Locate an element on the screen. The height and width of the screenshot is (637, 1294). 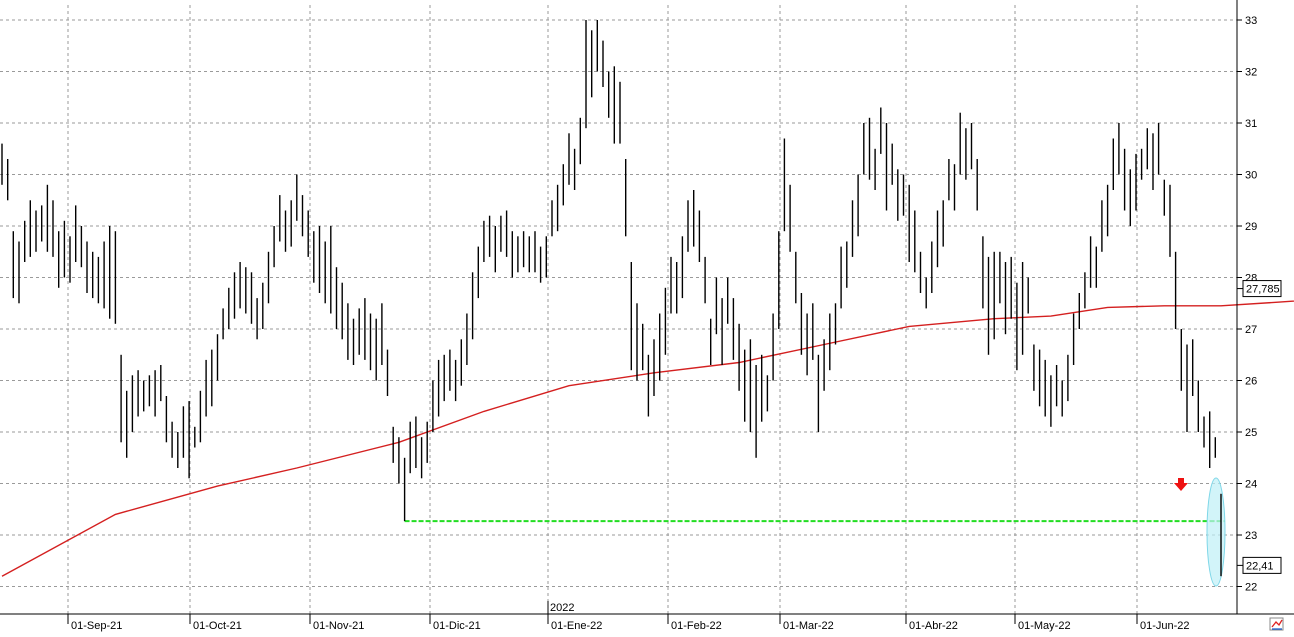
ma-value-label-box is located at coordinates (1262, 289).